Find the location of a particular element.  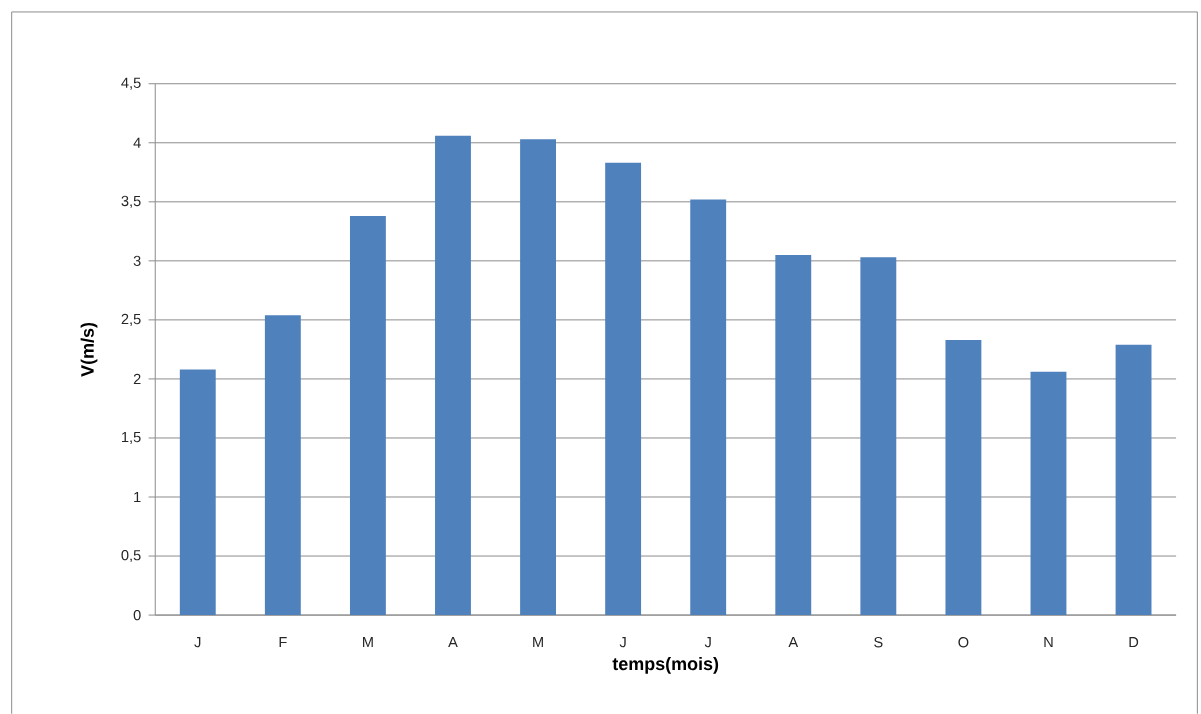

x-tick-label: N is located at coordinates (1048, 642).